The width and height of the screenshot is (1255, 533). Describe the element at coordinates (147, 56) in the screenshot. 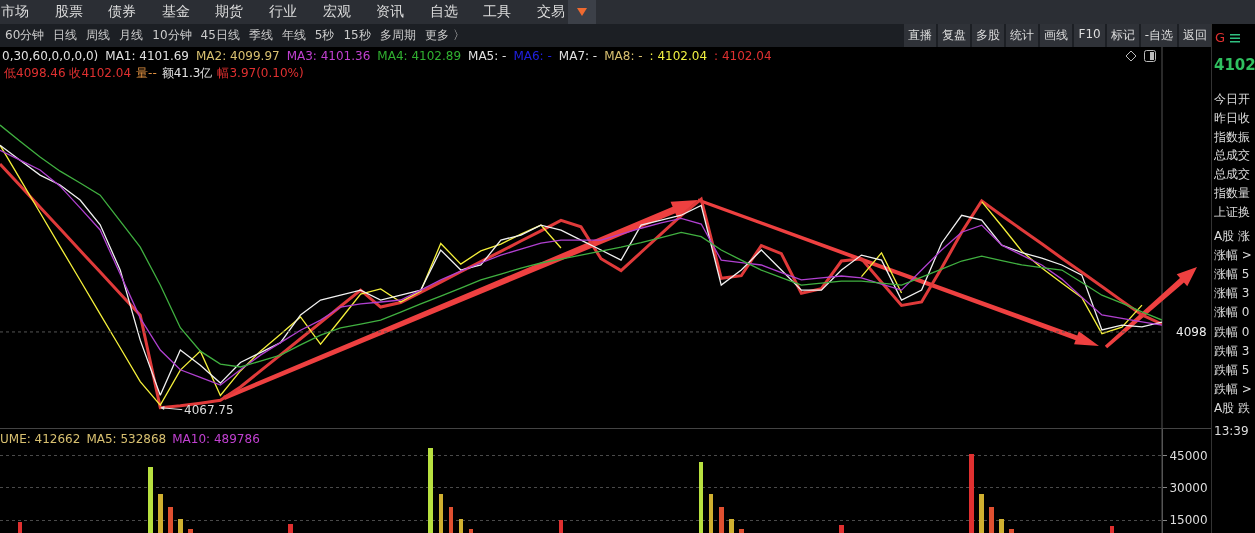

I see `text: MA1: 4101.69` at that location.